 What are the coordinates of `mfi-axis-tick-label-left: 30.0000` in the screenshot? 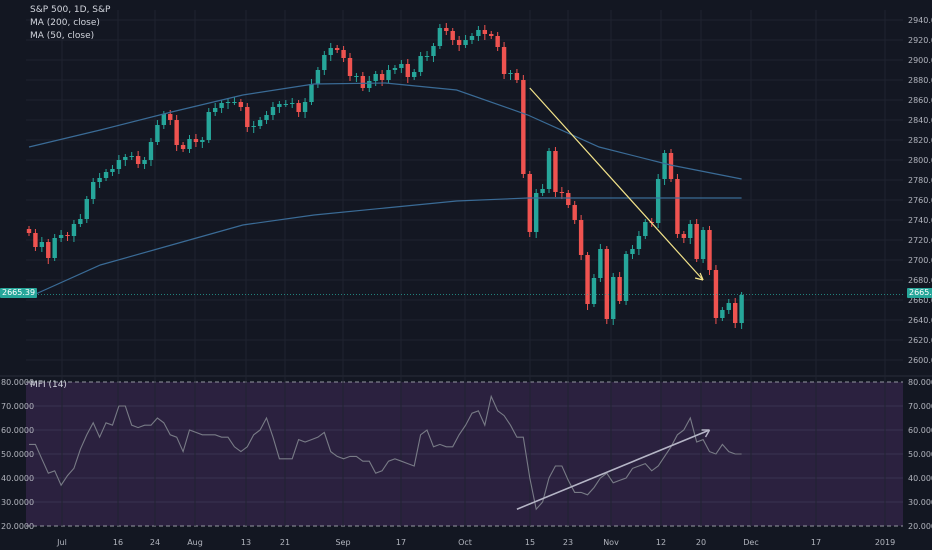 It's located at (17, 502).